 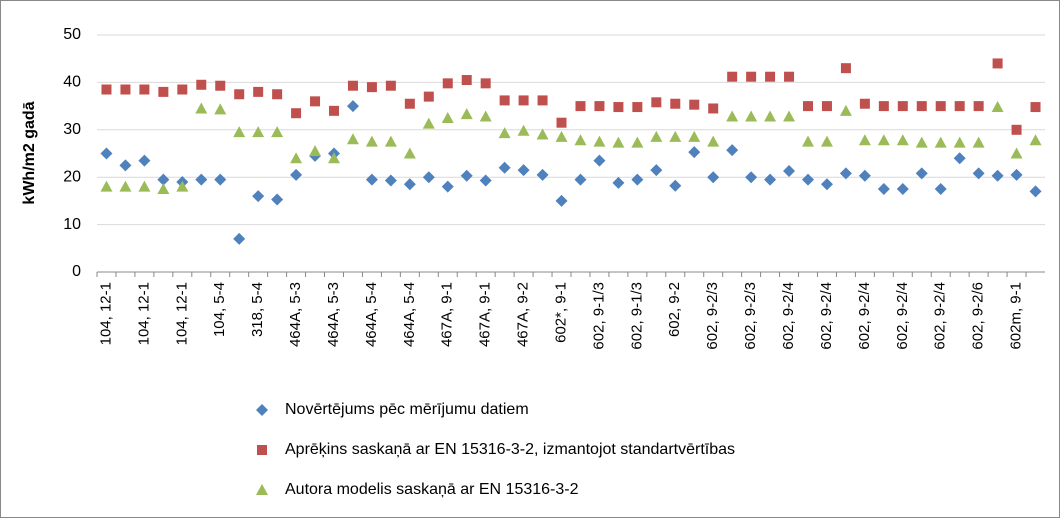 I want to click on x-tick-label: 104, 5-4, so click(x=219, y=309).